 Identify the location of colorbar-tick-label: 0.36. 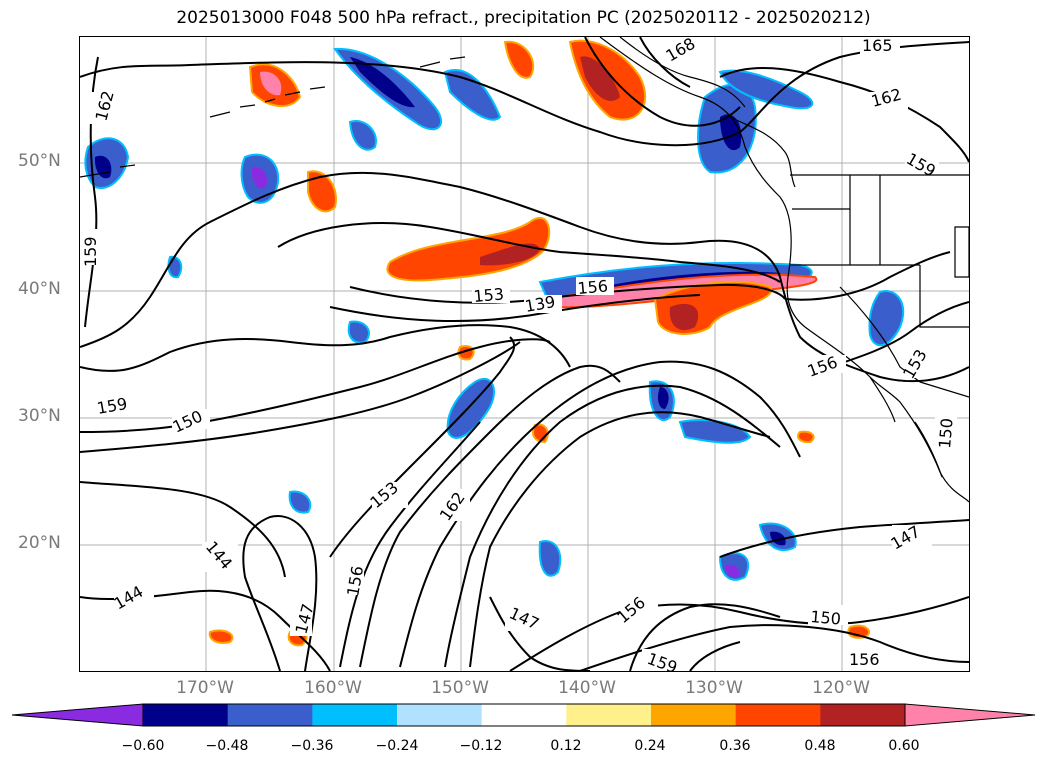
(735, 746).